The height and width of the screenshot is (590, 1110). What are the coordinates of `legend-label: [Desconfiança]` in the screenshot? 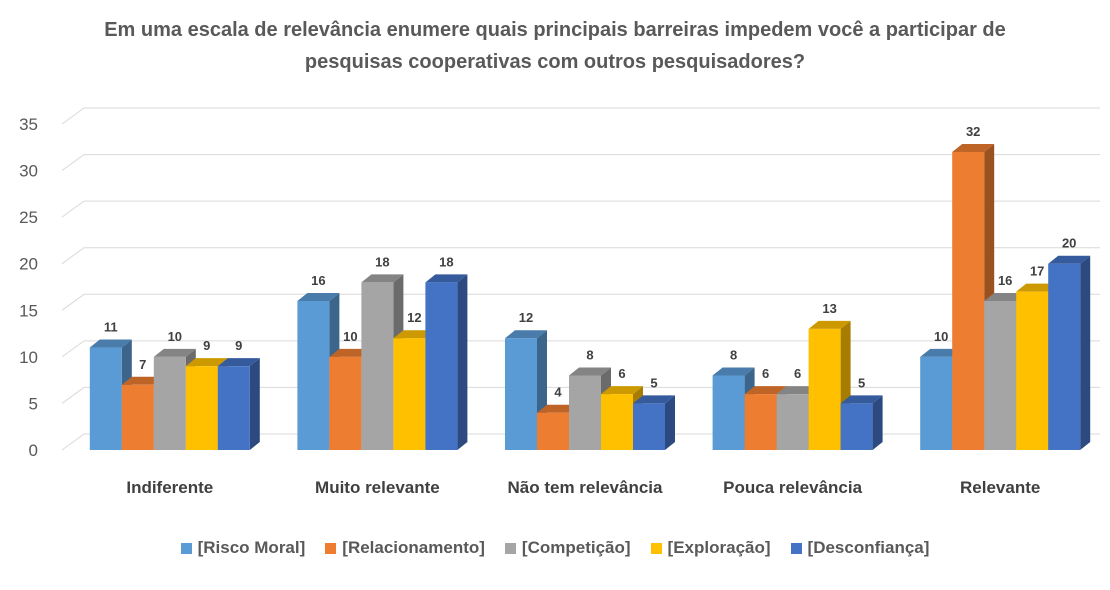 It's located at (868, 547).